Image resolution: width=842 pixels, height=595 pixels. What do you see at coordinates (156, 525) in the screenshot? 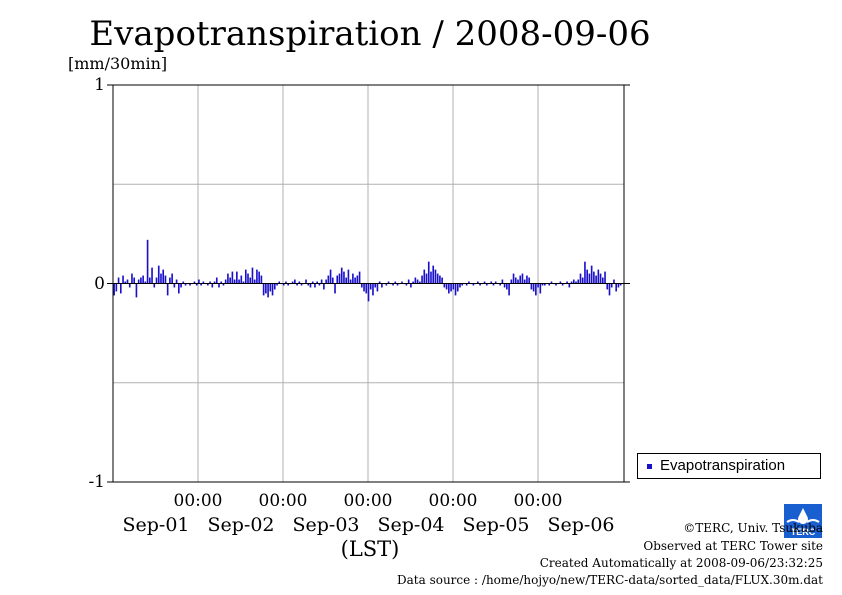
I see `x-date-label: Sep-01` at bounding box center [156, 525].